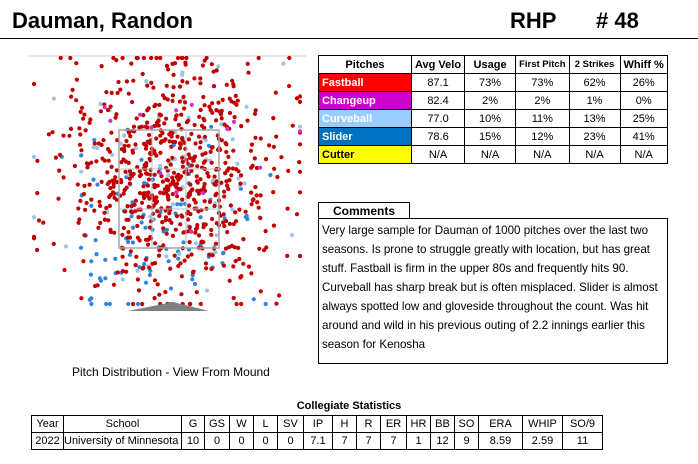 The width and height of the screenshot is (698, 464). What do you see at coordinates (542, 82) in the screenshot?
I see `pitch-stat-cell: 73%` at bounding box center [542, 82].